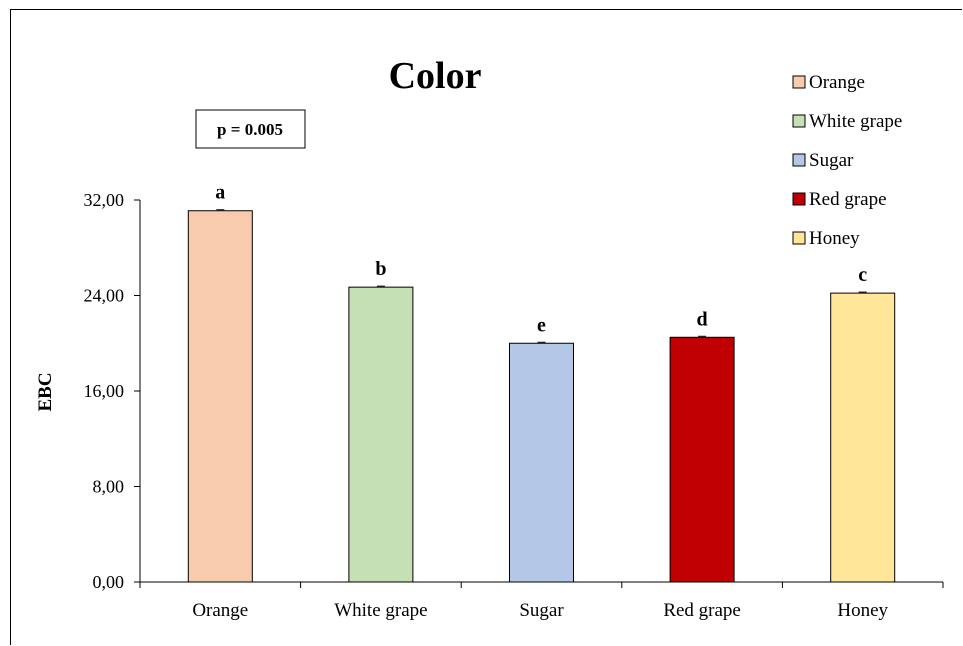 This screenshot has height=646, width=963. I want to click on x-tick-label: Honey, so click(862, 610).